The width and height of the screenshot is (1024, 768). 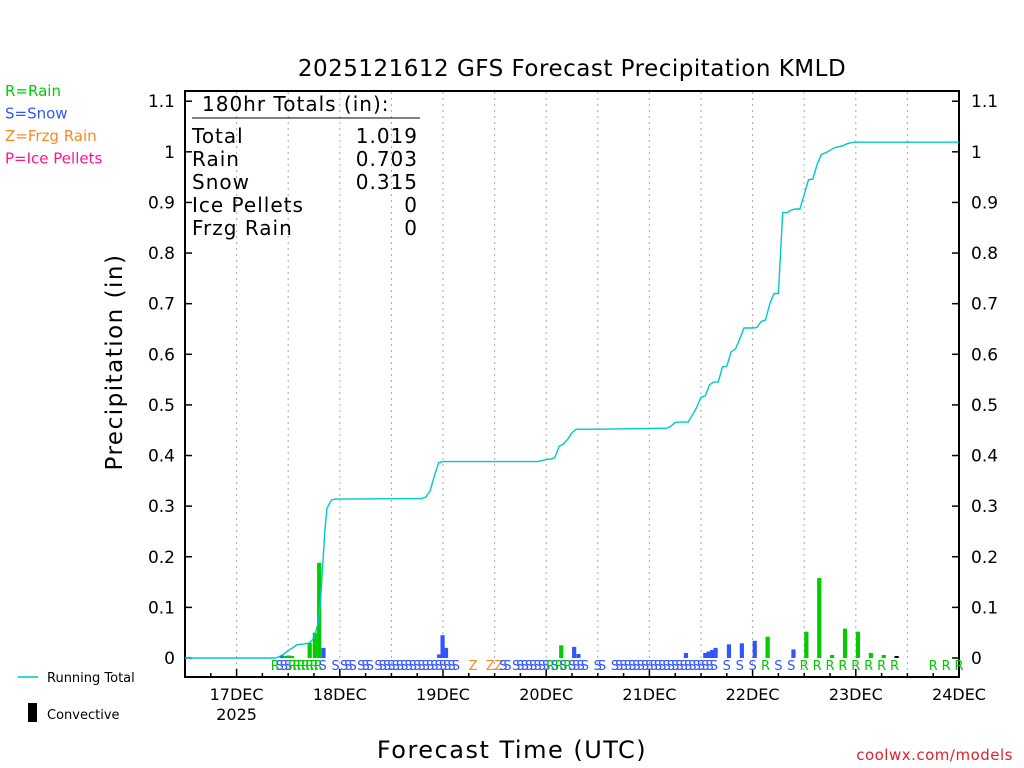 I want to click on x-tick-label: 17DEC, so click(x=237, y=694).